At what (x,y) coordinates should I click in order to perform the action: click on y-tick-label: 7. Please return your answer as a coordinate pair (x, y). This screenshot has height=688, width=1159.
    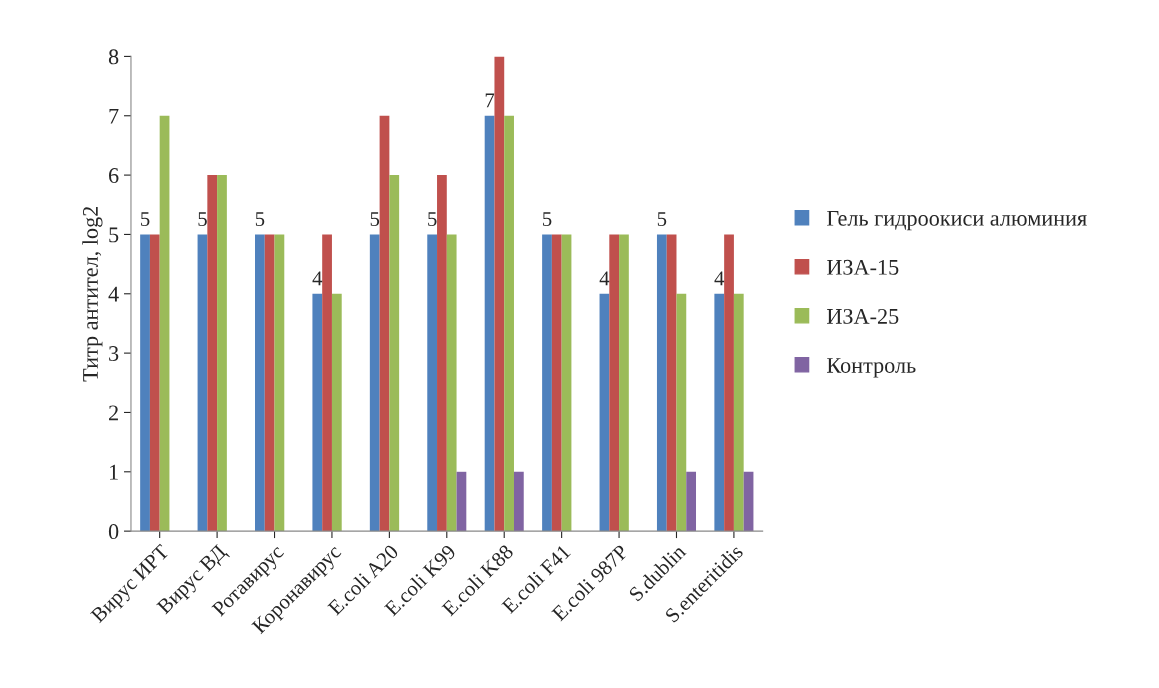
    Looking at the image, I should click on (114, 116).